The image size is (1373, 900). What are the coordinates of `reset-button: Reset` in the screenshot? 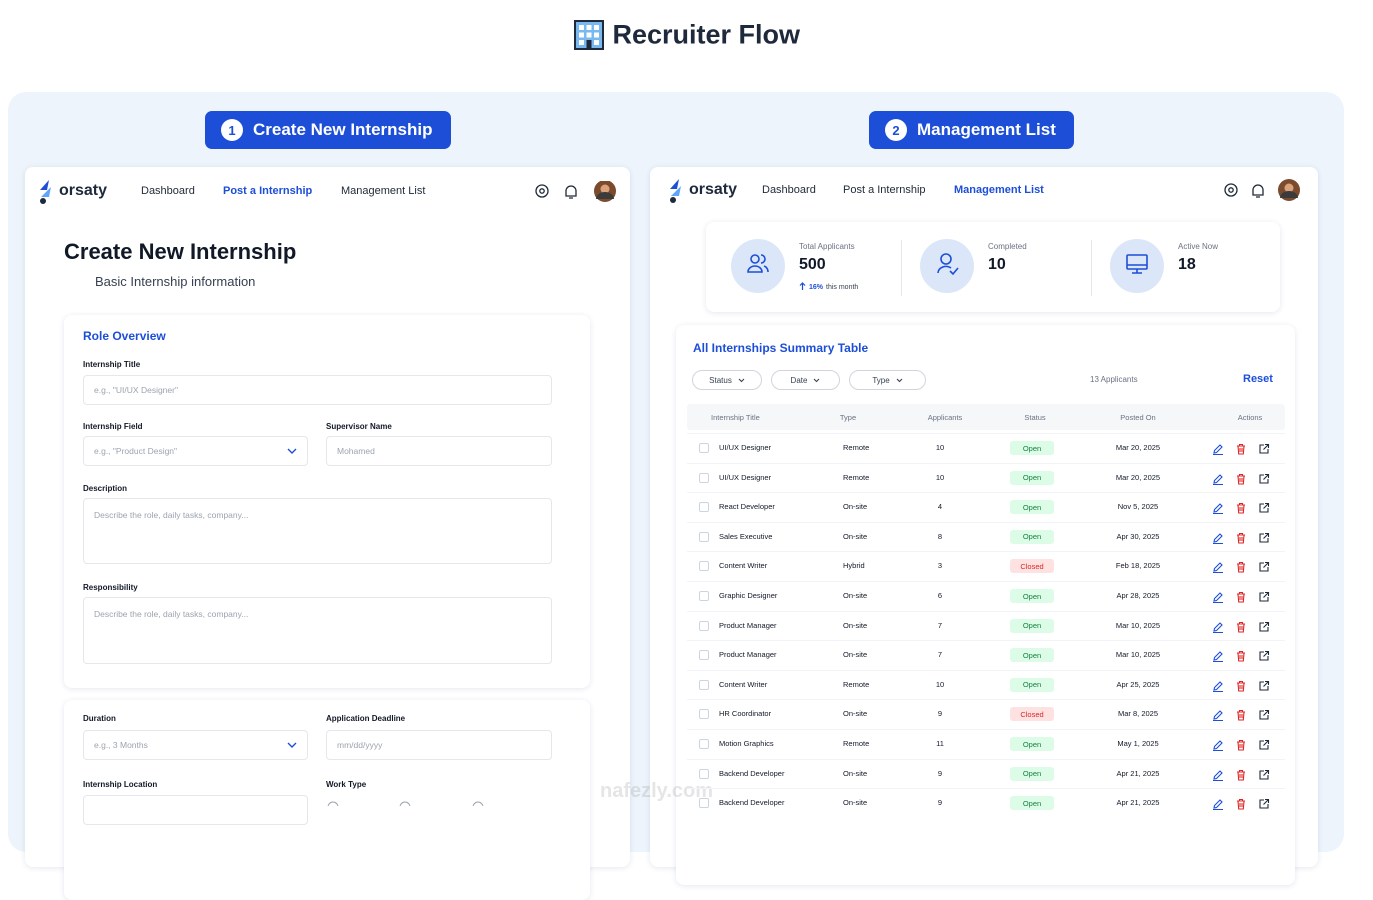 It's located at (1258, 379).